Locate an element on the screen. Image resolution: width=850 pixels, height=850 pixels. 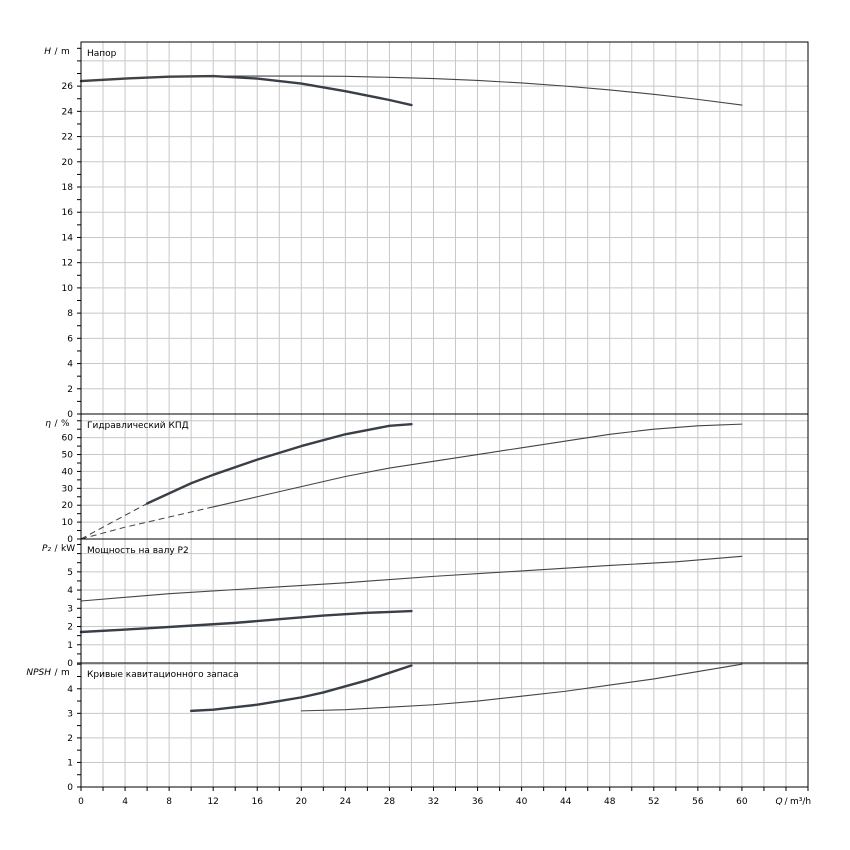
y-axis-label-var: P₂ is located at coordinates (46, 549).